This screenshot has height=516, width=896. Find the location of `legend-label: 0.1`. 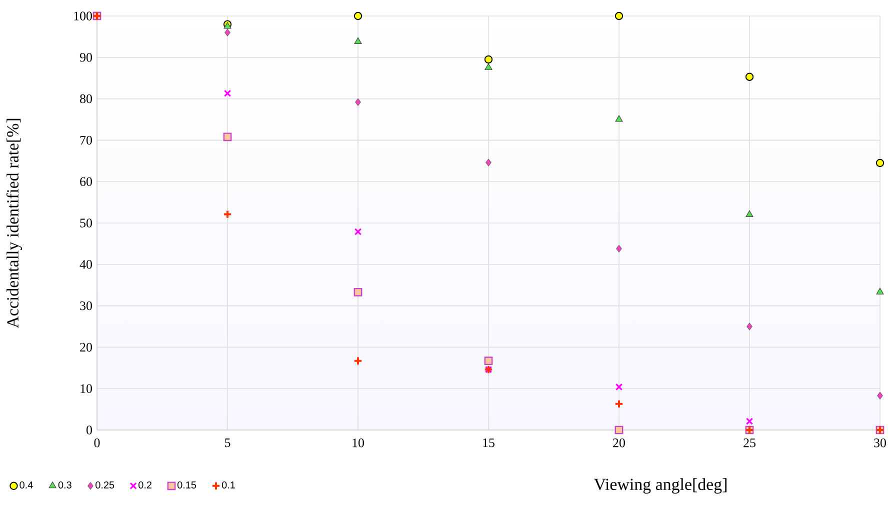

legend-label: 0.1 is located at coordinates (228, 484).